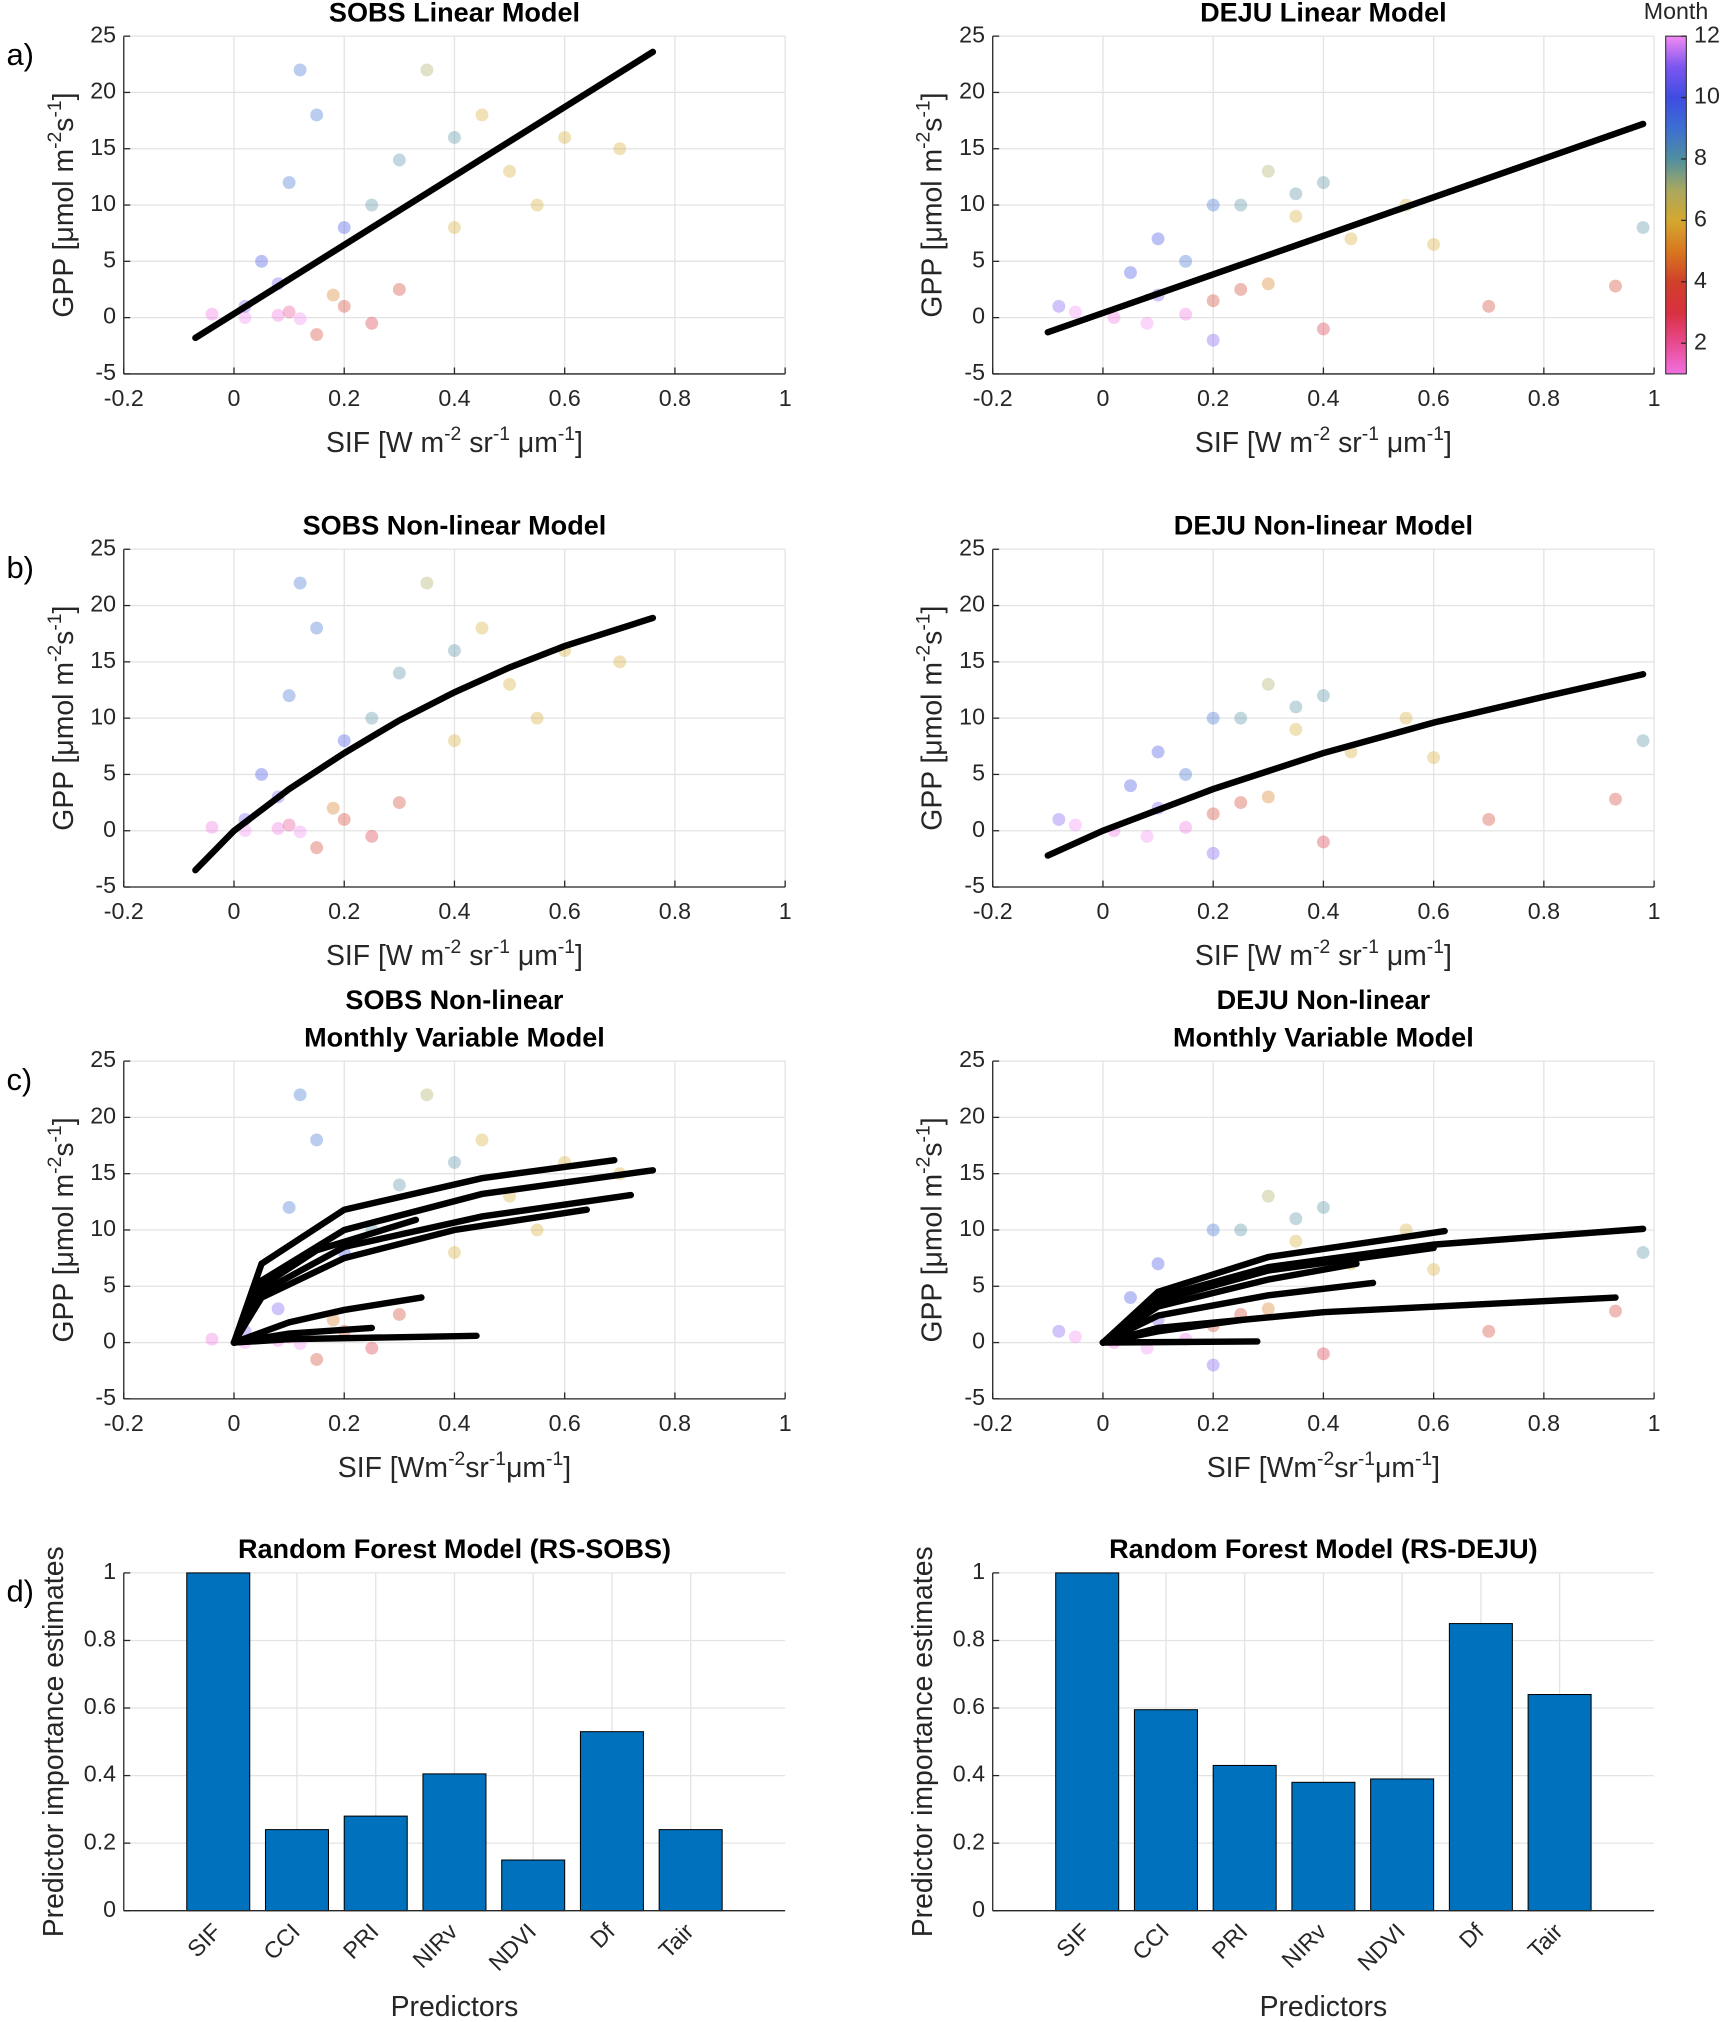  What do you see at coordinates (933, 125) in the screenshot?
I see `label-part: s` at bounding box center [933, 125].